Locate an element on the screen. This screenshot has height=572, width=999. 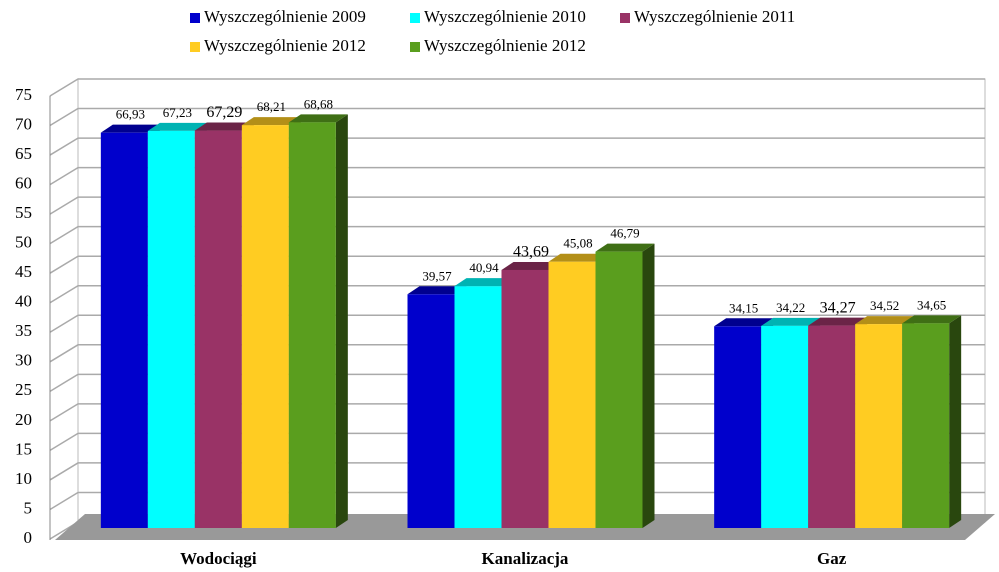
side-wall is located at coordinates (64, 309).